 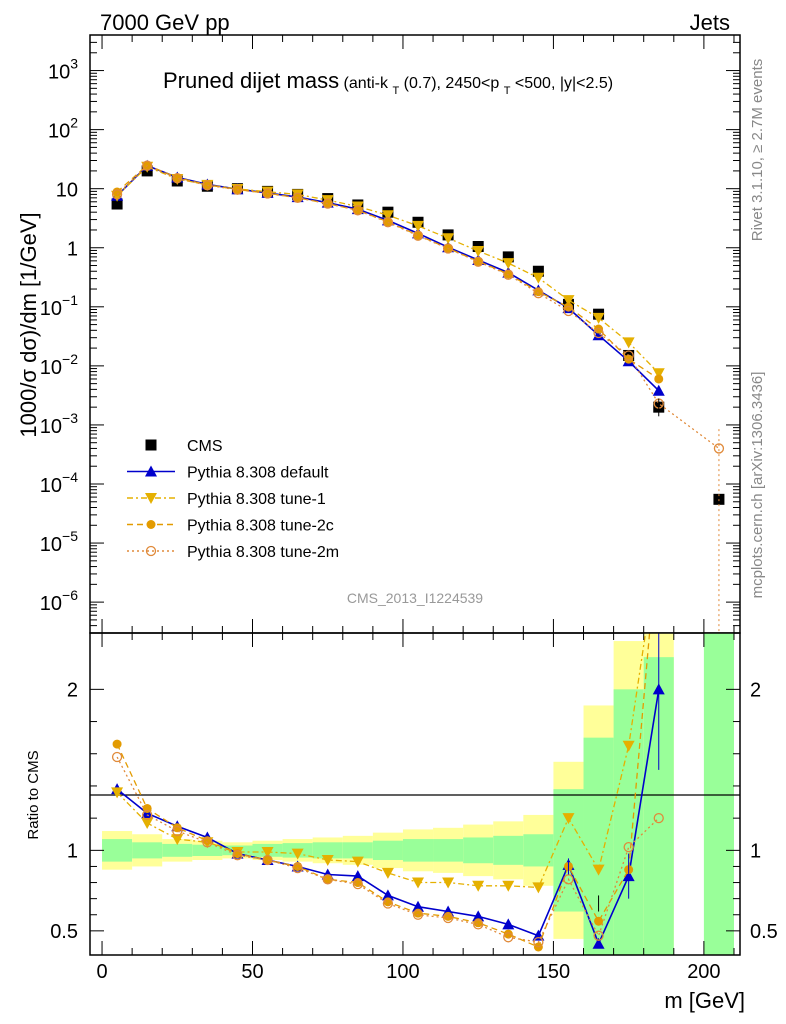 I want to click on ratio-ytick-label-right: 0.5, so click(x=764, y=932).